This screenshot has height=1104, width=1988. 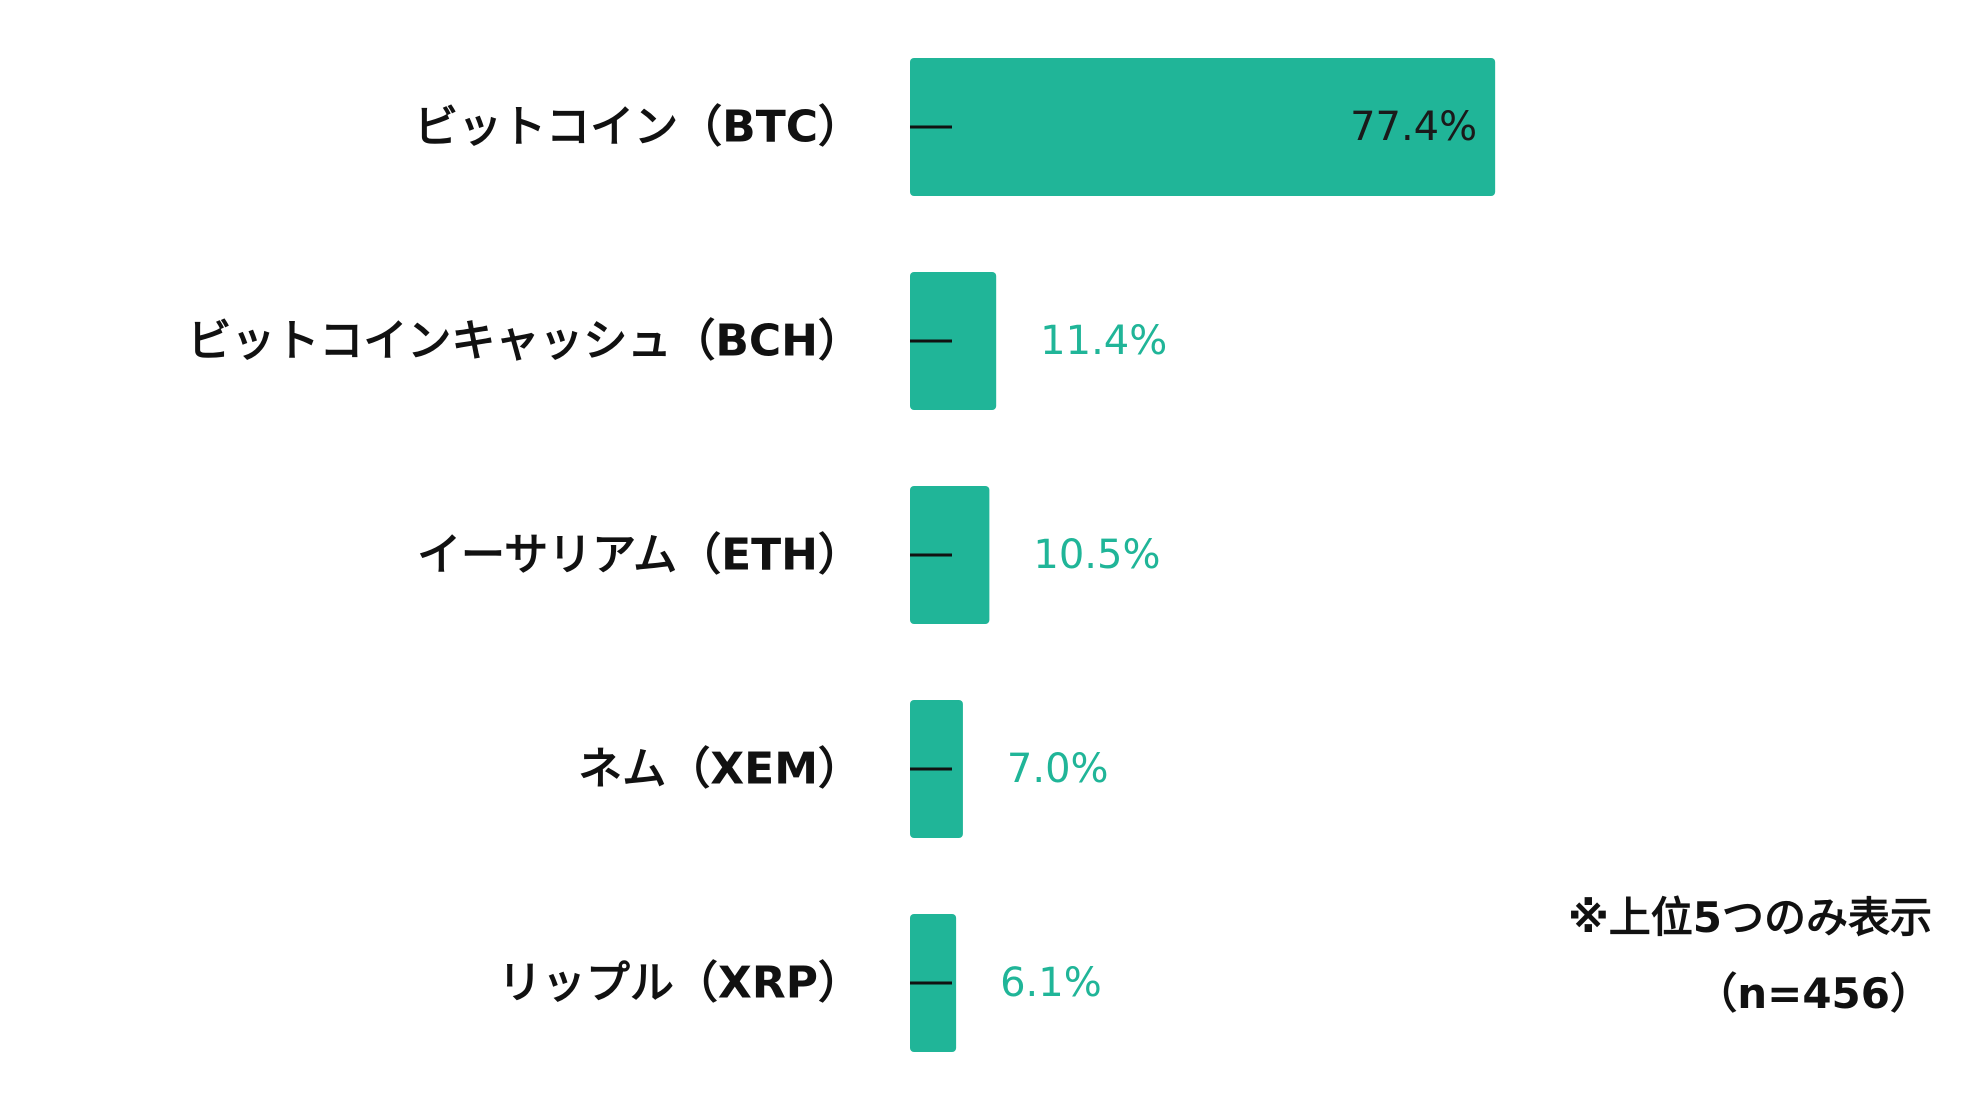 What do you see at coordinates (720, 769) in the screenshot?
I see `category-label: ネム（XEM）` at bounding box center [720, 769].